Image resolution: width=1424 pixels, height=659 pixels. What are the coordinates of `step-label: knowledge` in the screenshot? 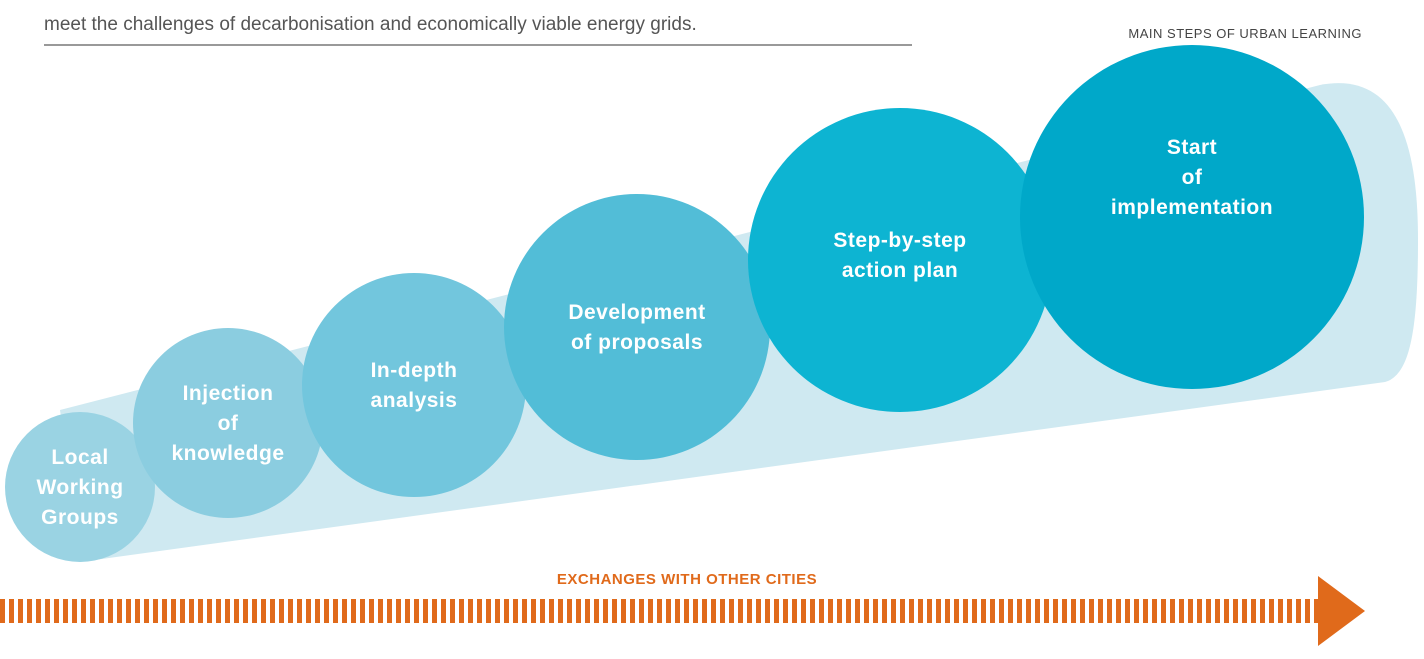 It's located at (227, 453).